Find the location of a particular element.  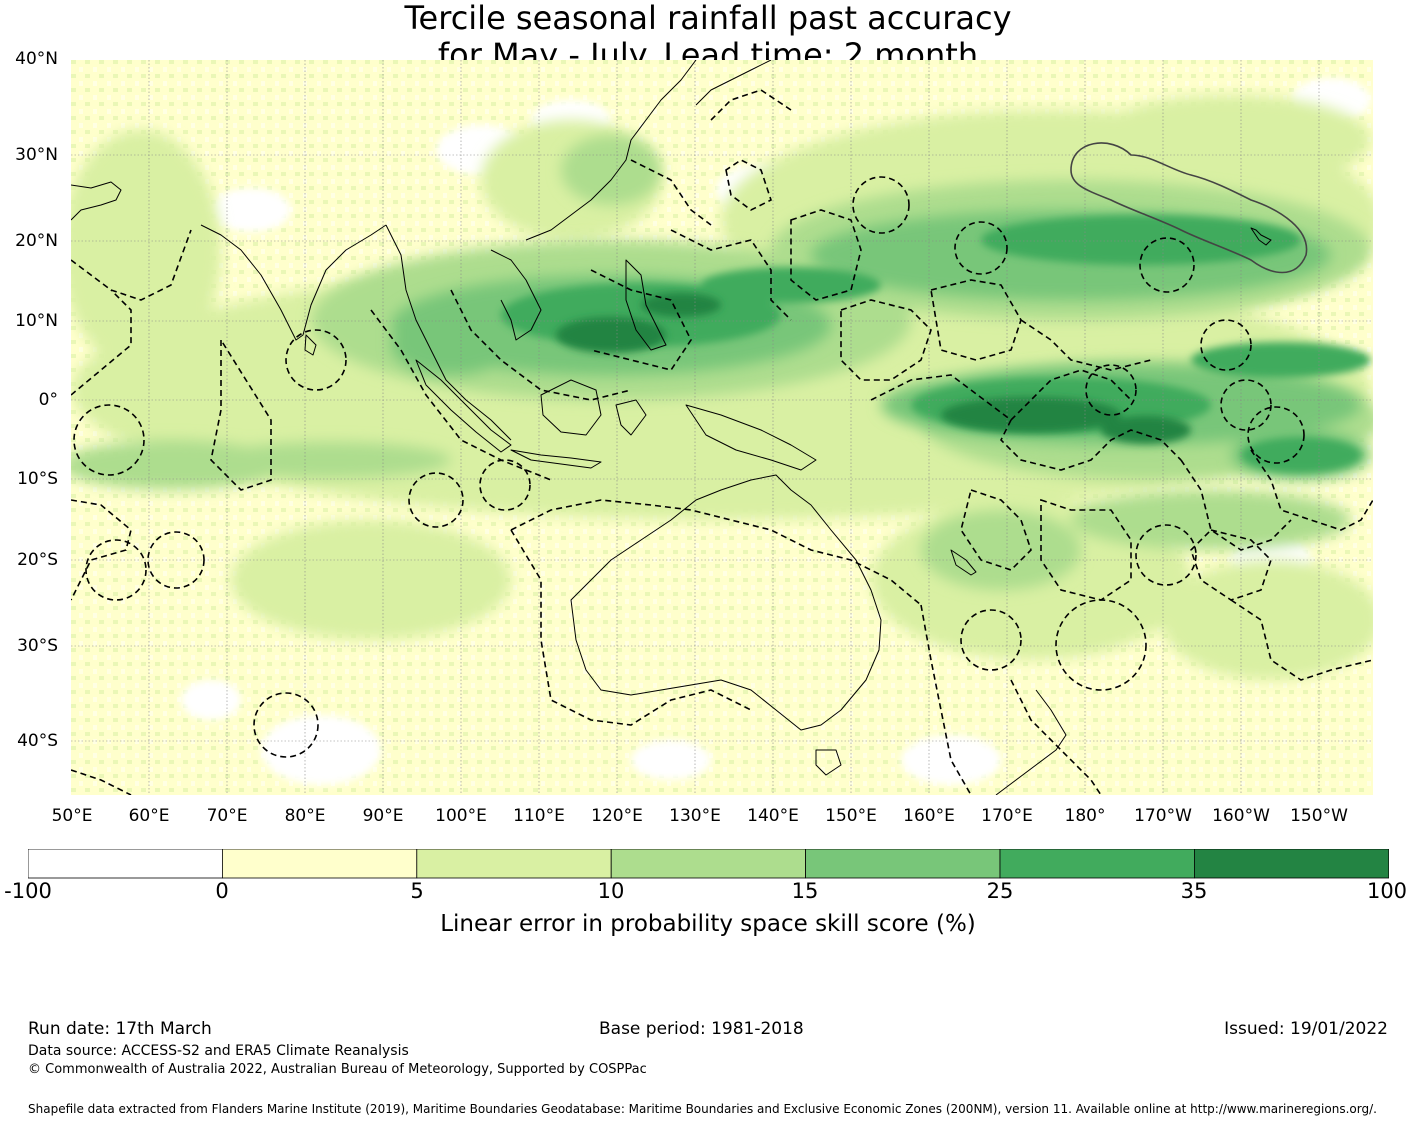

colorbar-tick-100: 100 is located at coordinates (1387, 891).